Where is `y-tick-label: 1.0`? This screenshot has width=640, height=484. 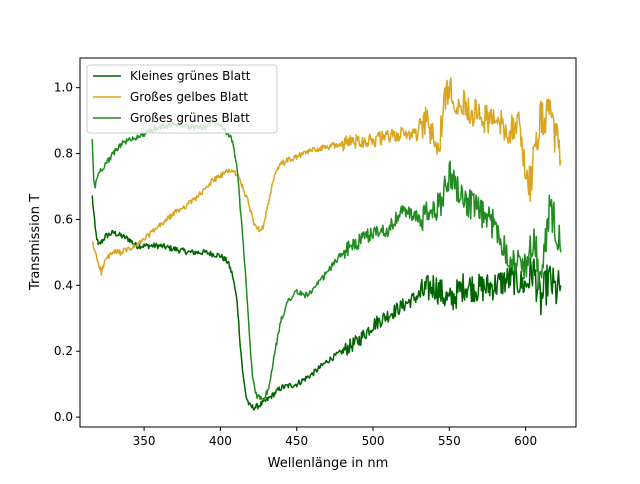
y-tick-label: 1.0 is located at coordinates (63, 88).